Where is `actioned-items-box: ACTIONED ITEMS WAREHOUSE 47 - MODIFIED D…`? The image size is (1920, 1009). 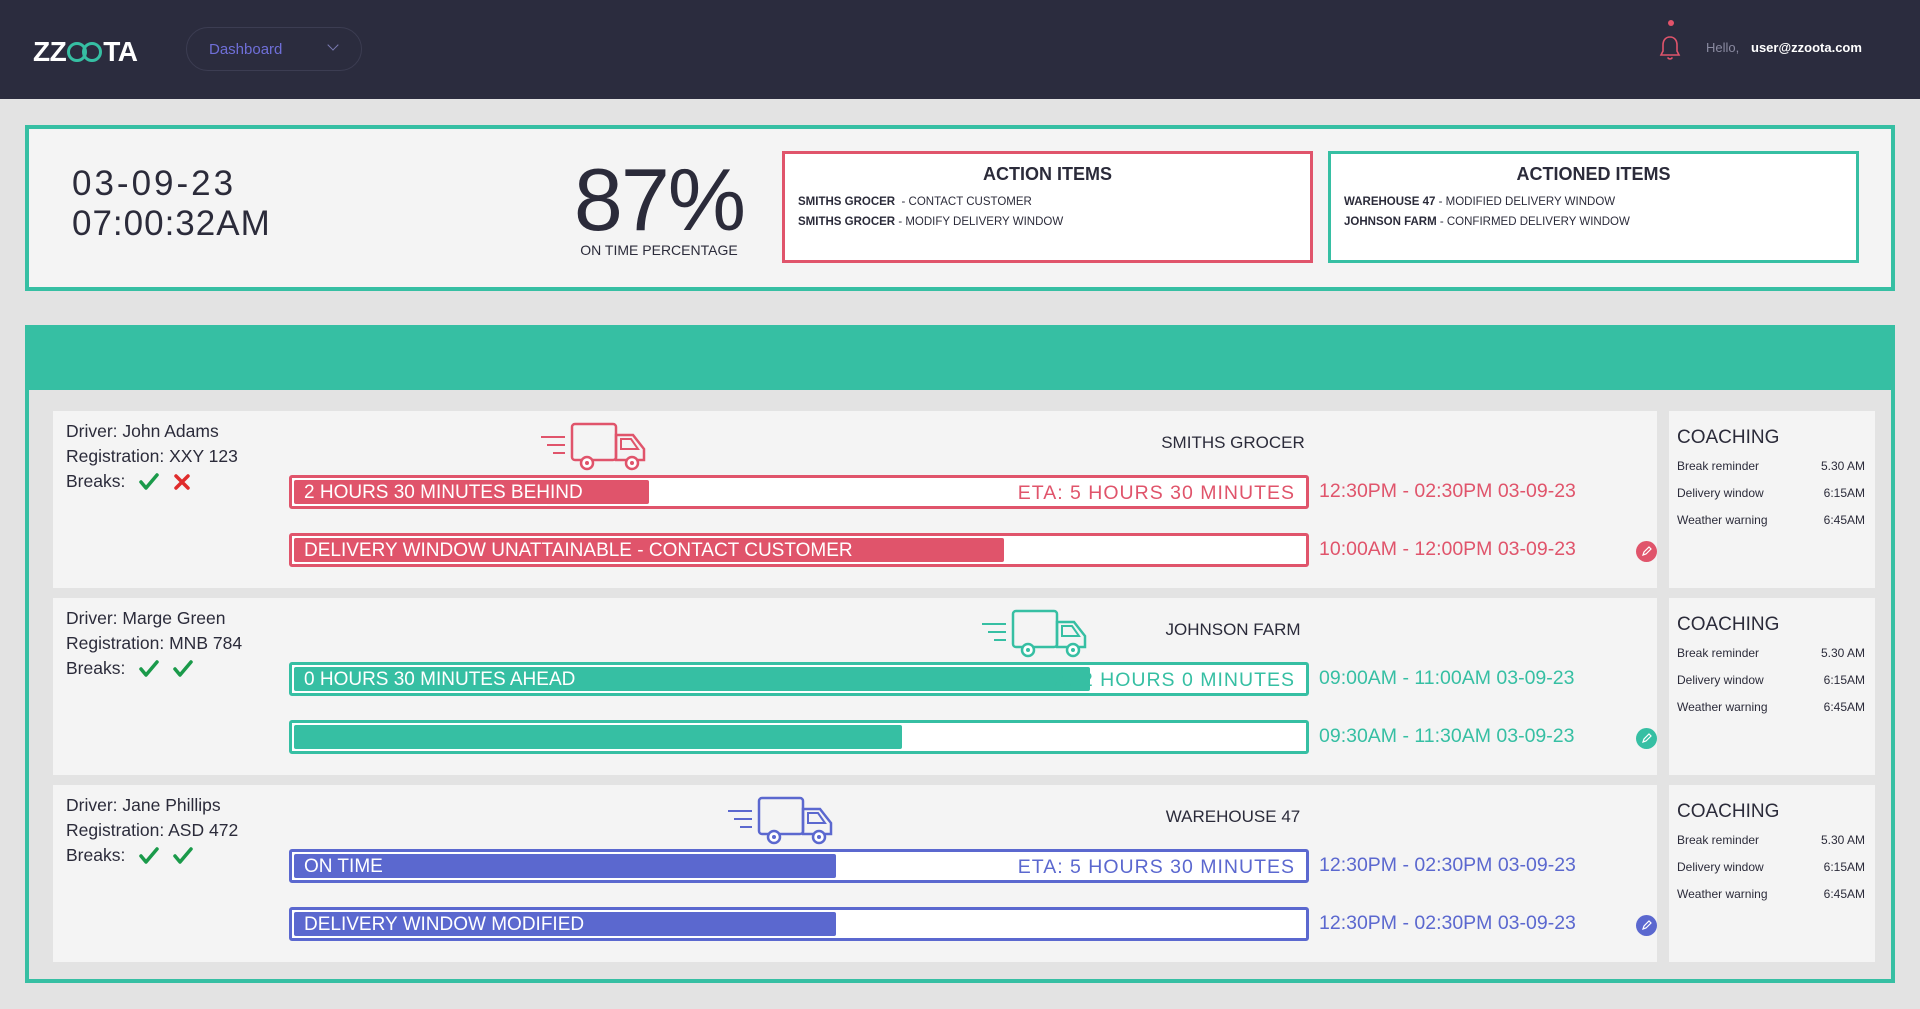
actioned-items-box: ACTIONED ITEMS WAREHOUSE 47 - MODIFIED D… is located at coordinates (1593, 207).